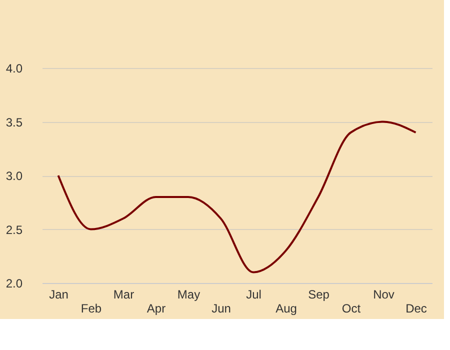 This screenshot has height=350, width=450. Describe the element at coordinates (221, 309) in the screenshot. I see `x-tick-label: Jun` at that location.